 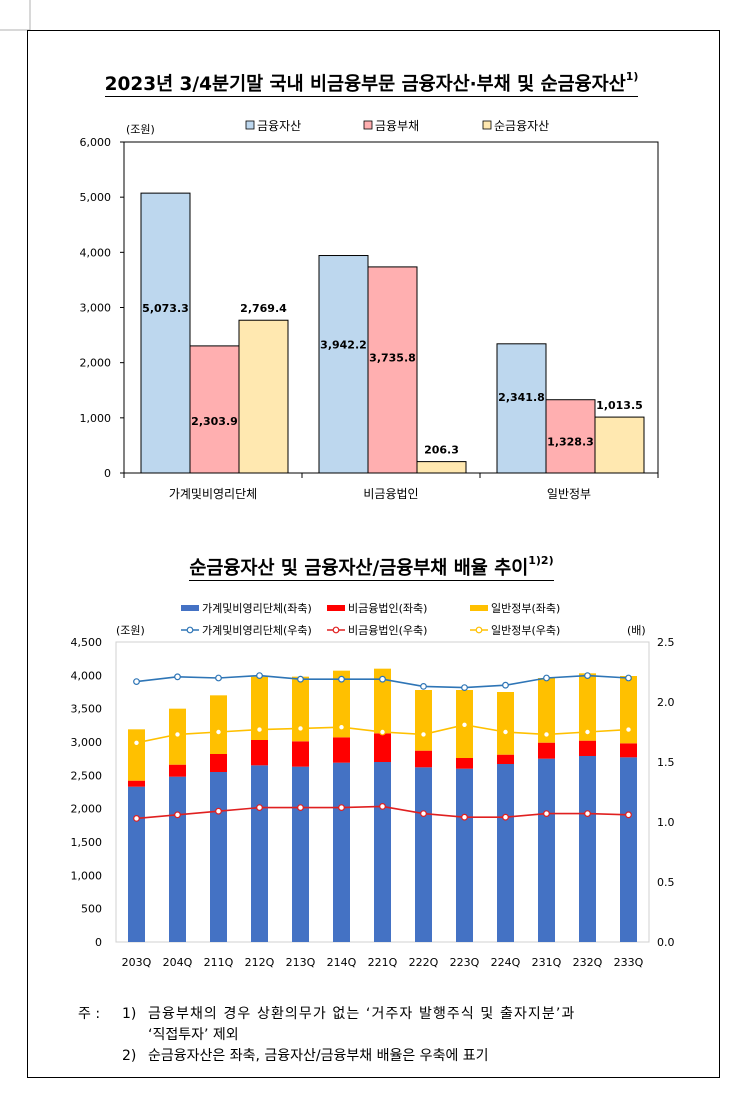 I want to click on chart2-left-tick-label: 0, so click(x=98, y=942).